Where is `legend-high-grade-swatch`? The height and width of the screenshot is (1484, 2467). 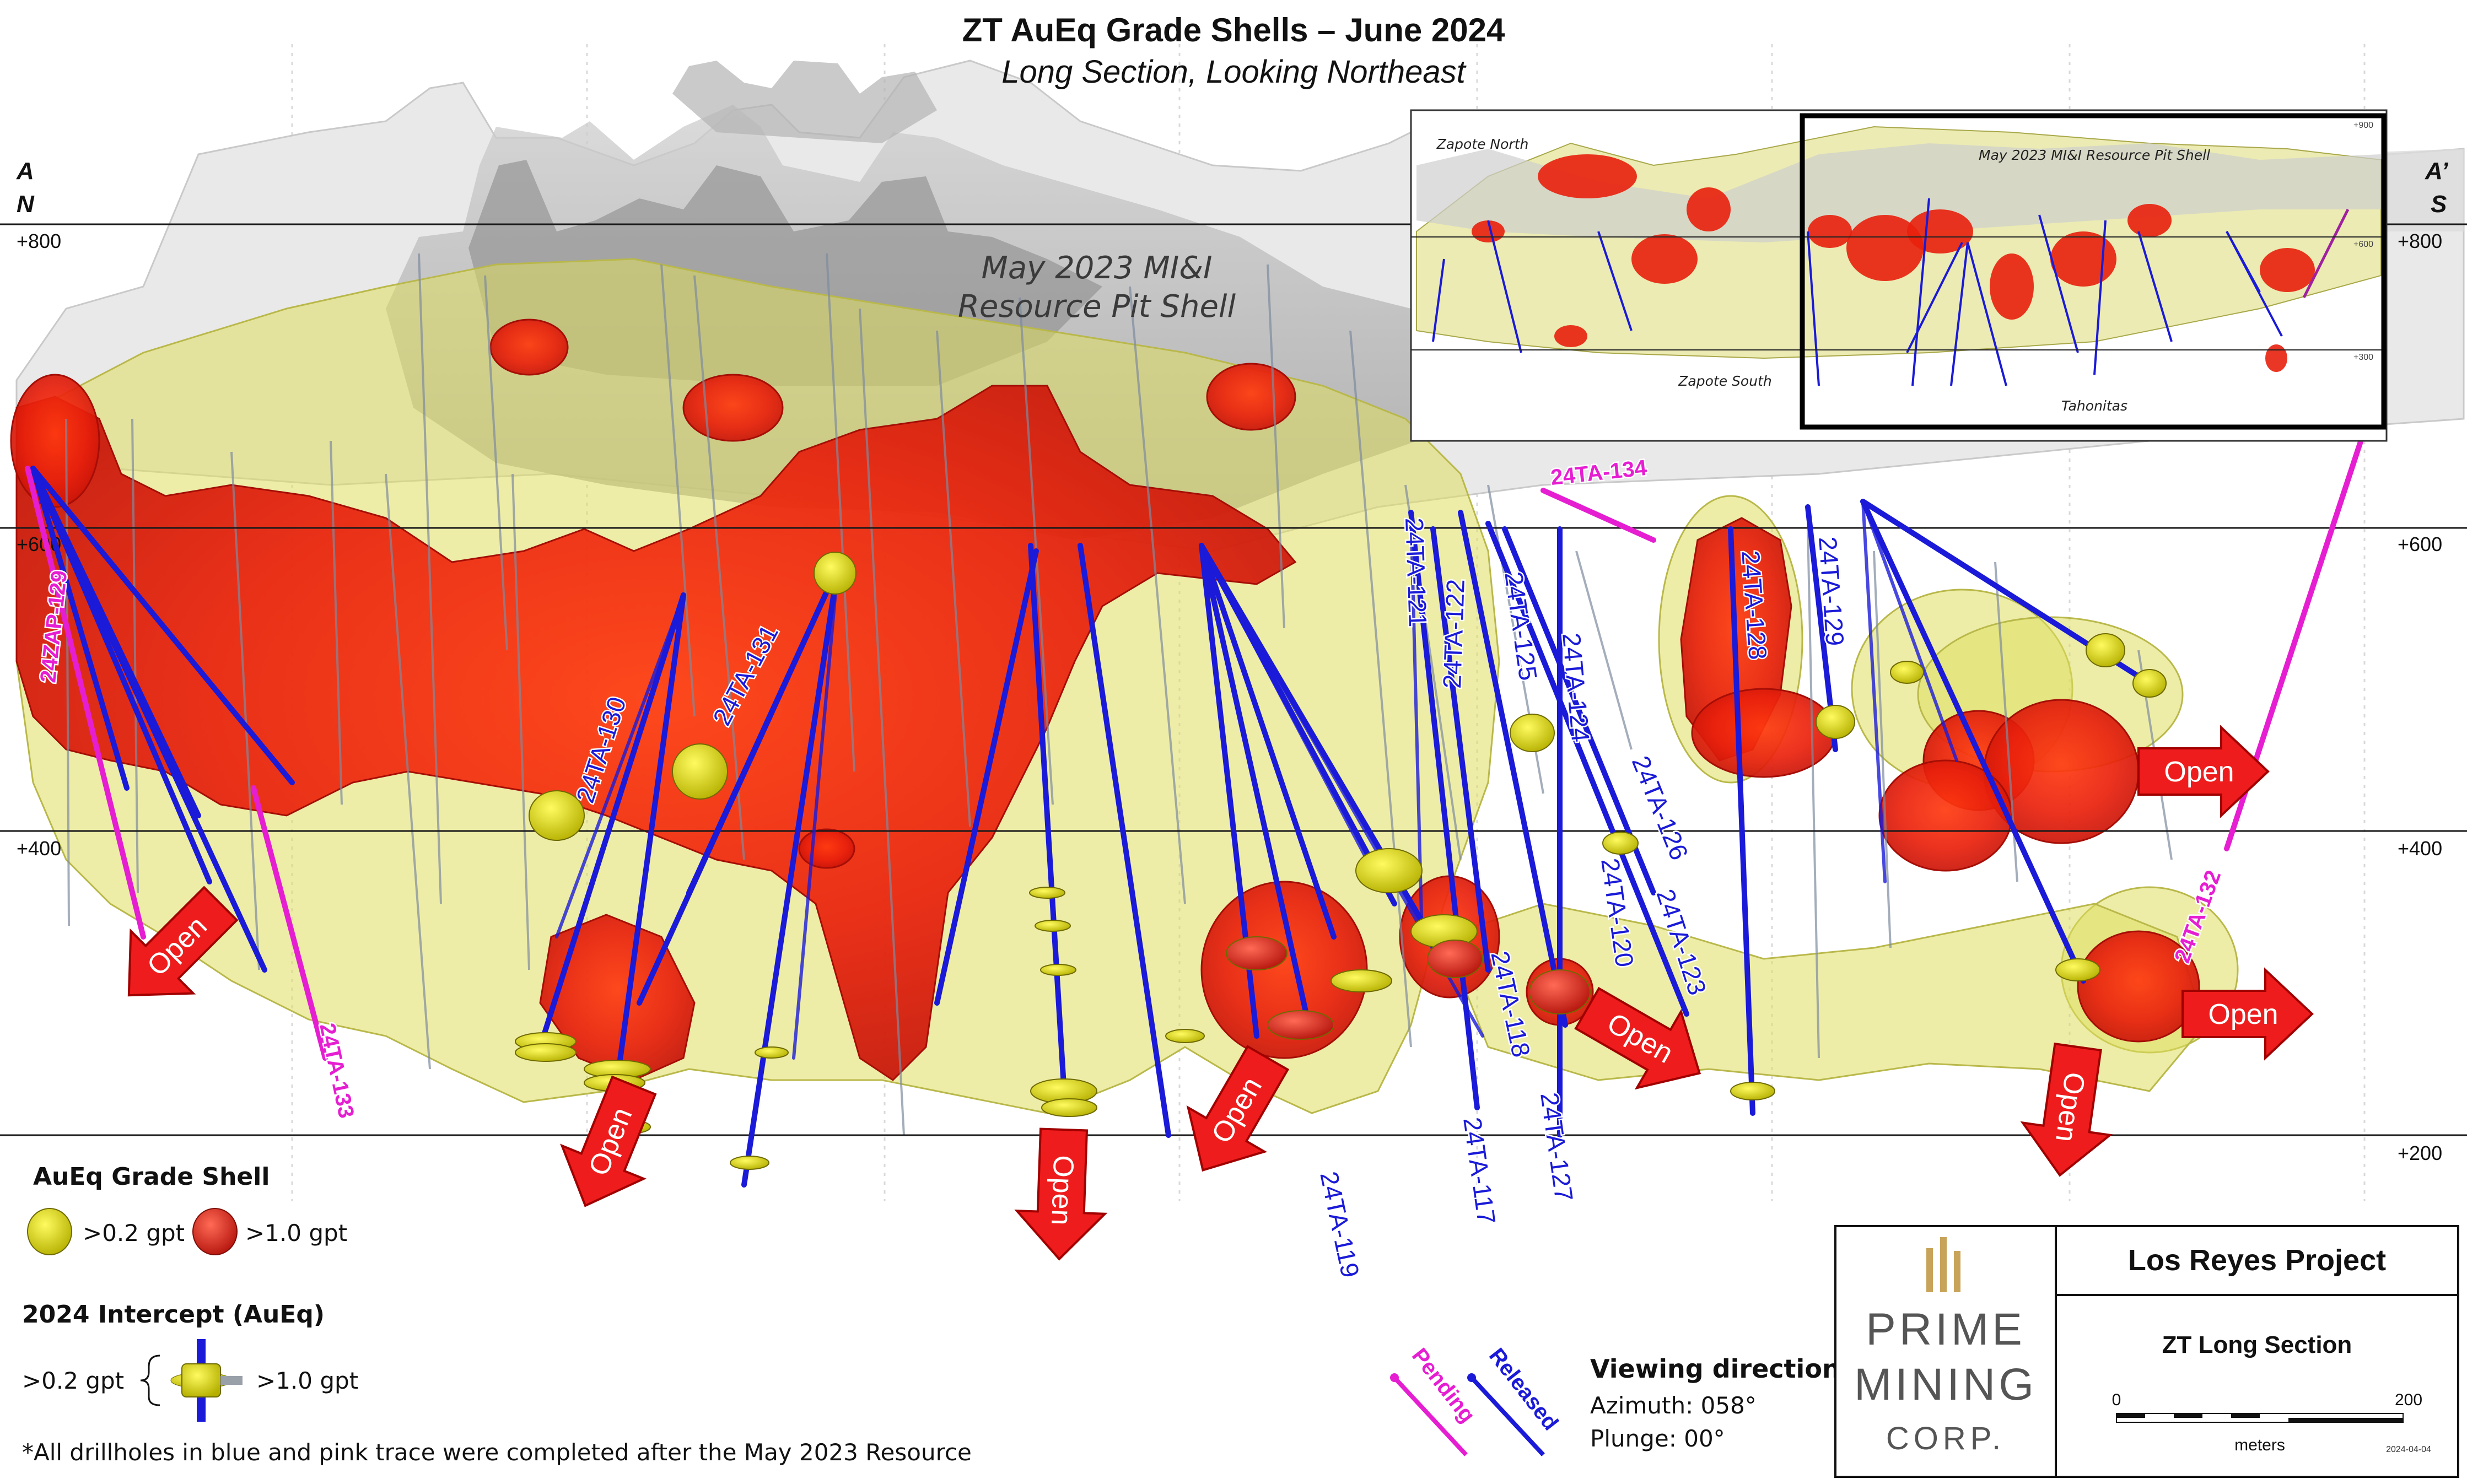 legend-high-grade-swatch is located at coordinates (215, 1231).